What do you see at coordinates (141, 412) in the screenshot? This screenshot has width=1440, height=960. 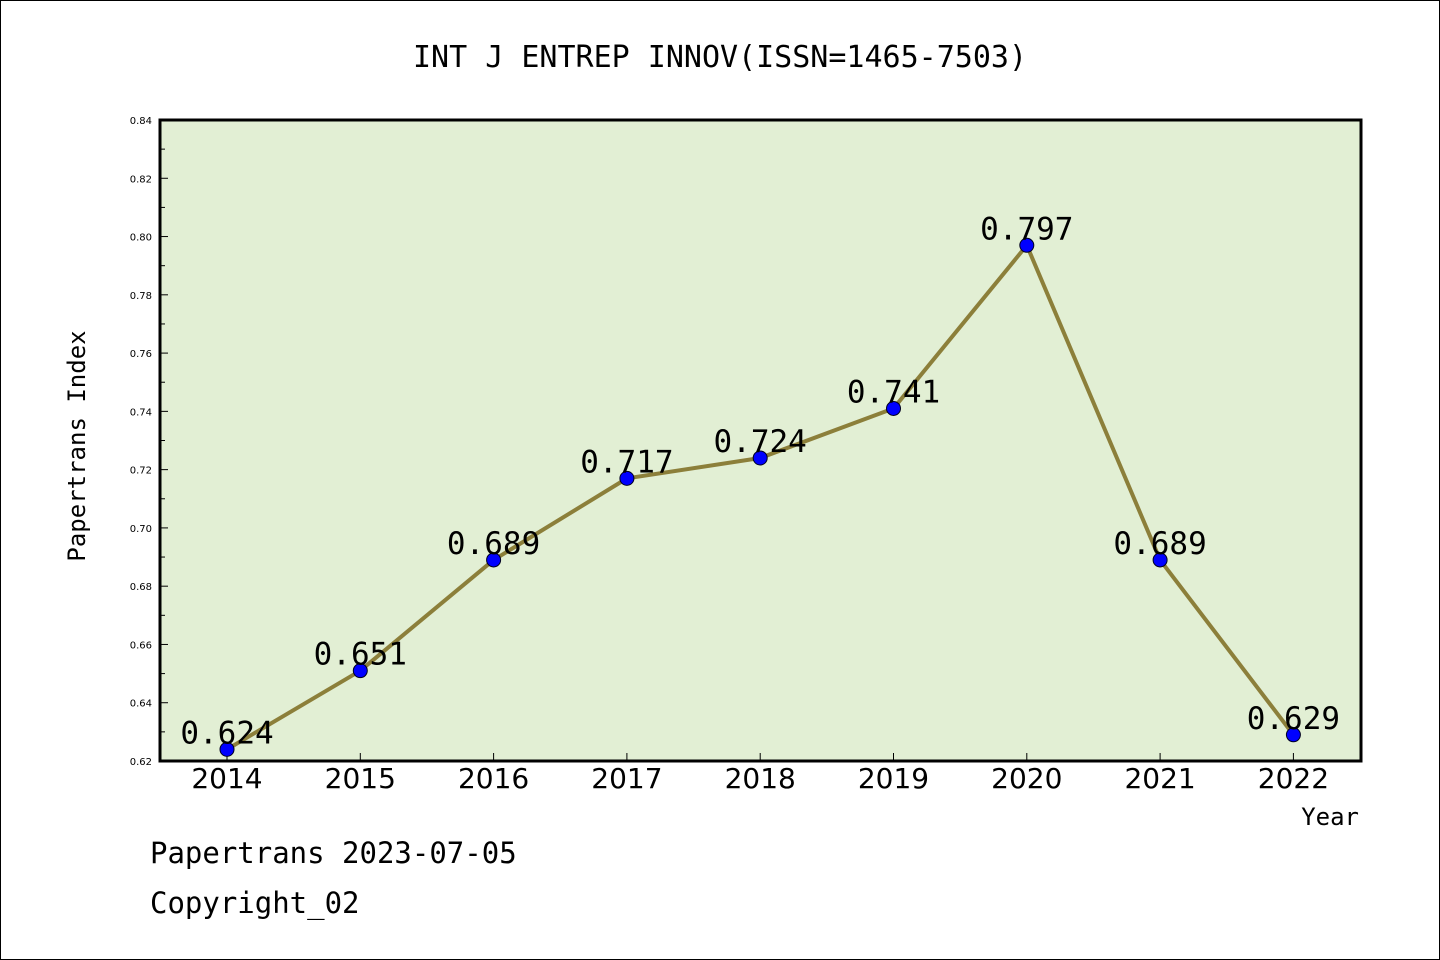 I see `y-tick-label: 0.74` at bounding box center [141, 412].